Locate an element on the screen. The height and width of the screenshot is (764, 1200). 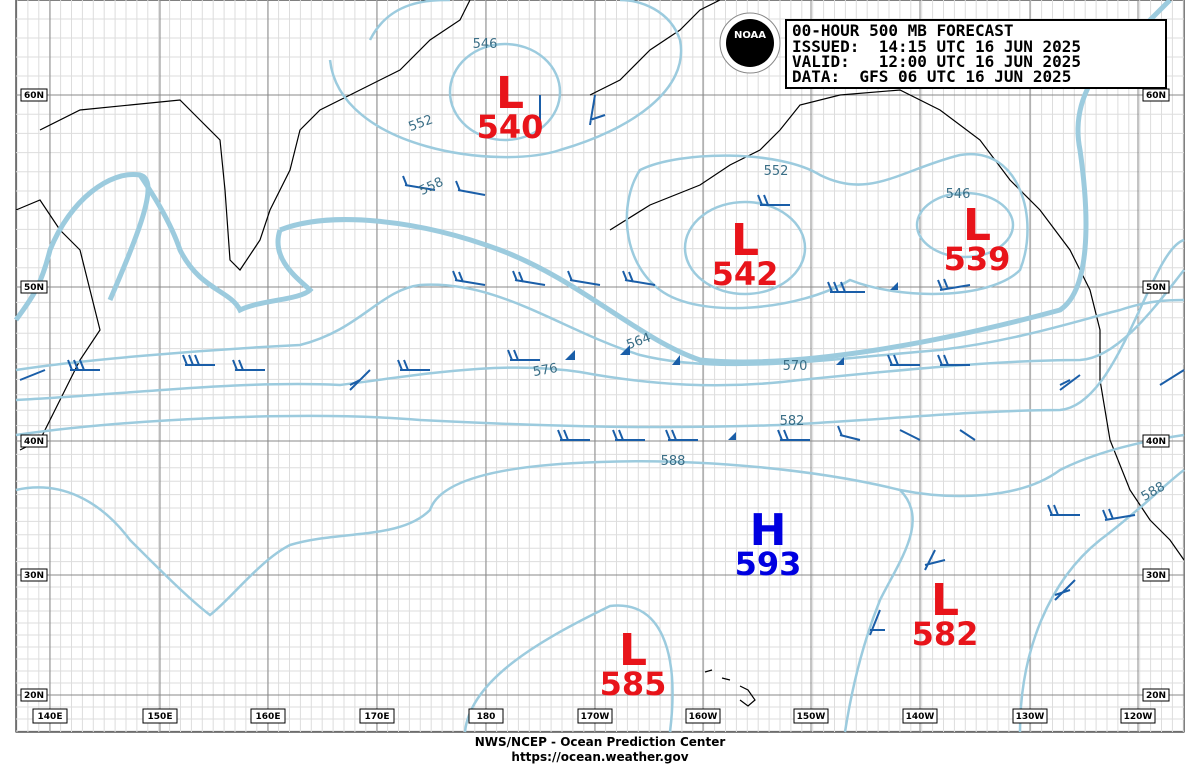
footer-url: https://ocean.weather.gov is located at coordinates (599, 757).